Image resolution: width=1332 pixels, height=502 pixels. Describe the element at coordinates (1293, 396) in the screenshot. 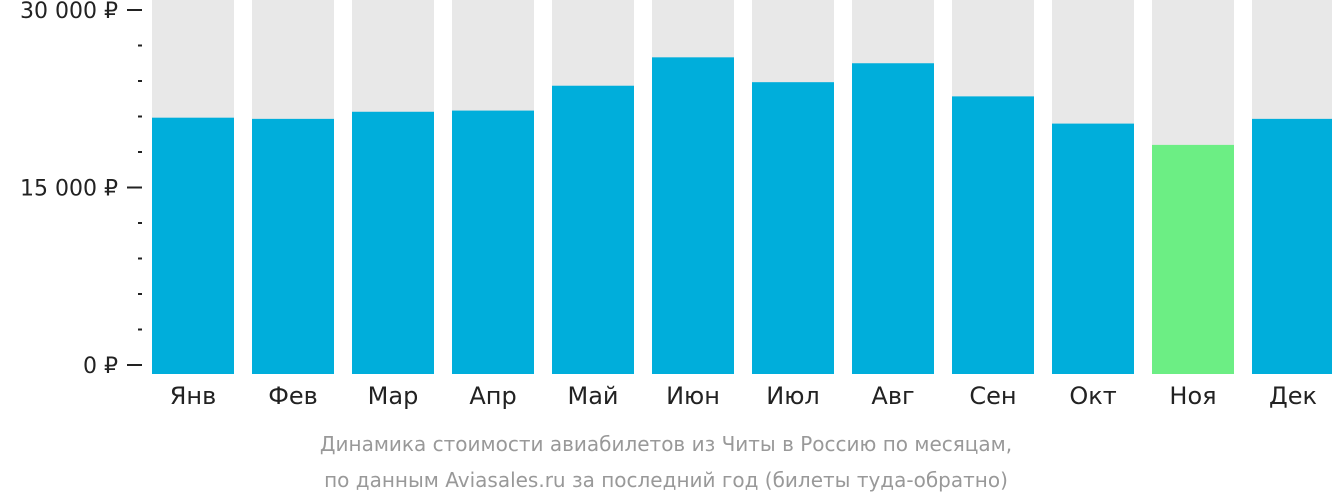

I see `x-tick-label: Дек` at that location.